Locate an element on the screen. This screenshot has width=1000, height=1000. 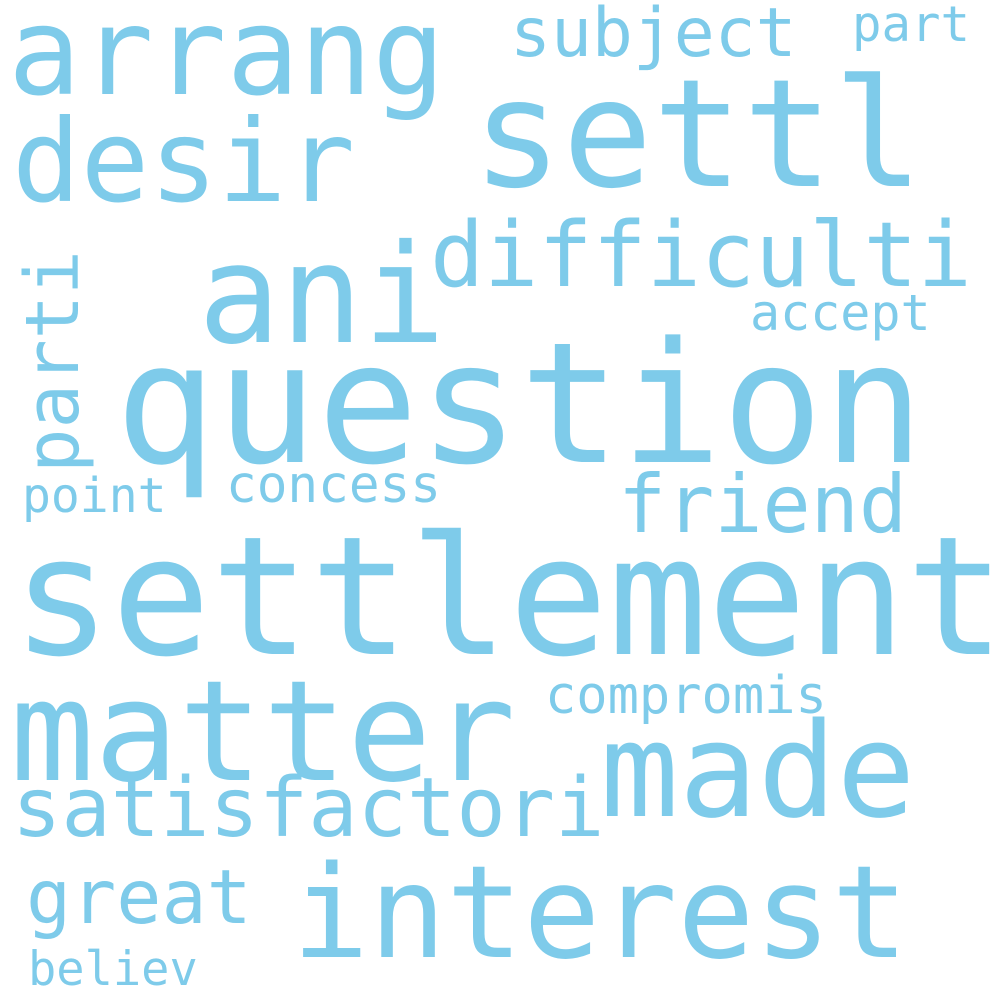
word-believ: believ is located at coordinates (113, 969).